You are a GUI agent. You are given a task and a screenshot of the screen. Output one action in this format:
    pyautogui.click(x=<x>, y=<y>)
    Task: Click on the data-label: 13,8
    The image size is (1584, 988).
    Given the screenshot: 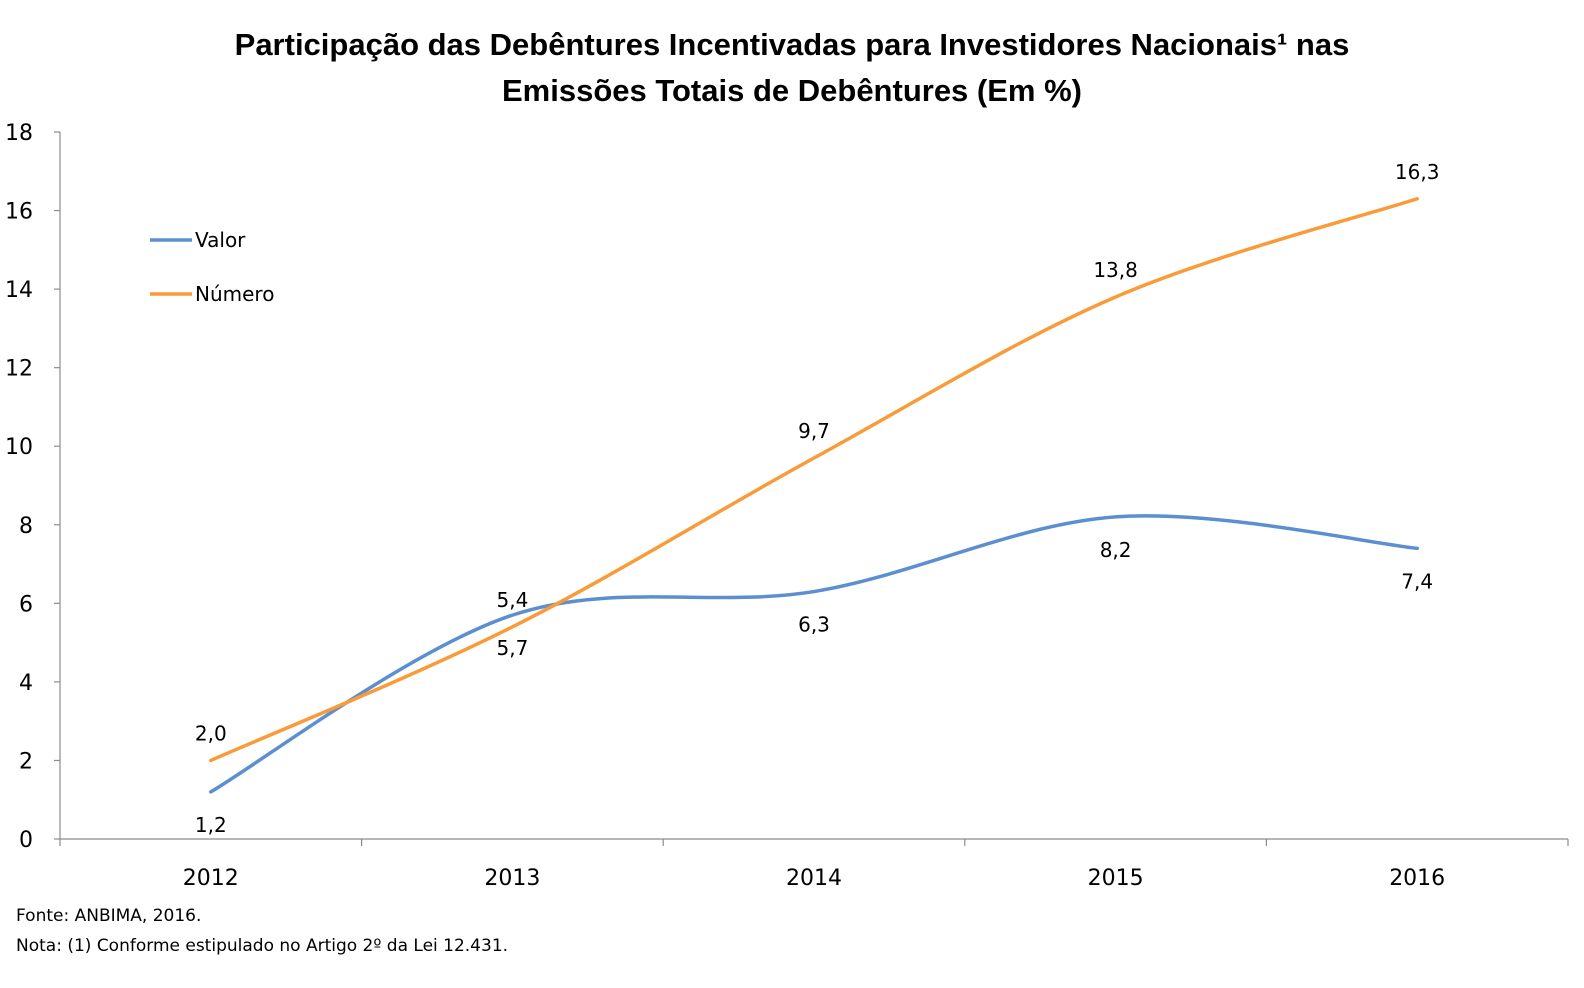 What is the action you would take?
    pyautogui.click(x=1115, y=270)
    